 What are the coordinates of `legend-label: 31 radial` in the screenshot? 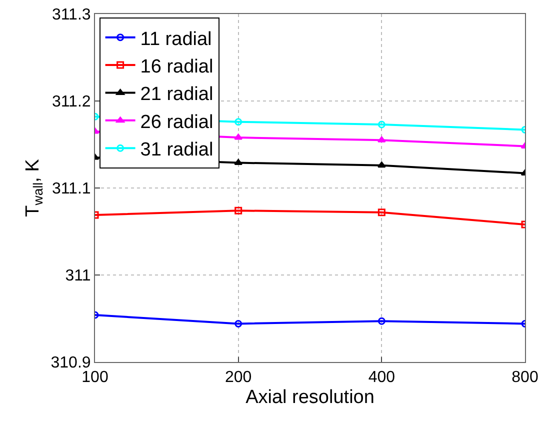 It's located at (177, 150).